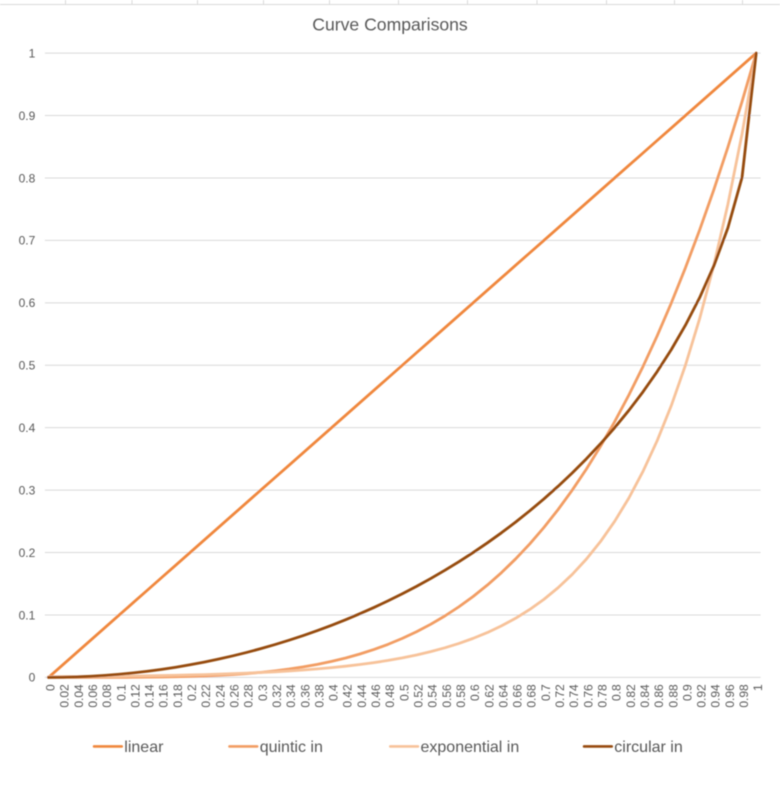 This screenshot has height=800, width=780. Describe the element at coordinates (291, 747) in the screenshot. I see `svg-text: quintic in` at that location.